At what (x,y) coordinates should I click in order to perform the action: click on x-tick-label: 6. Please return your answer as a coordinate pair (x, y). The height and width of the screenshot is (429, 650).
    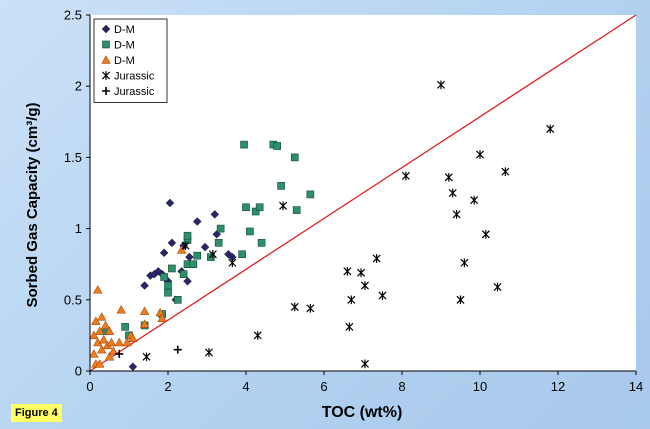
    Looking at the image, I should click on (323, 386).